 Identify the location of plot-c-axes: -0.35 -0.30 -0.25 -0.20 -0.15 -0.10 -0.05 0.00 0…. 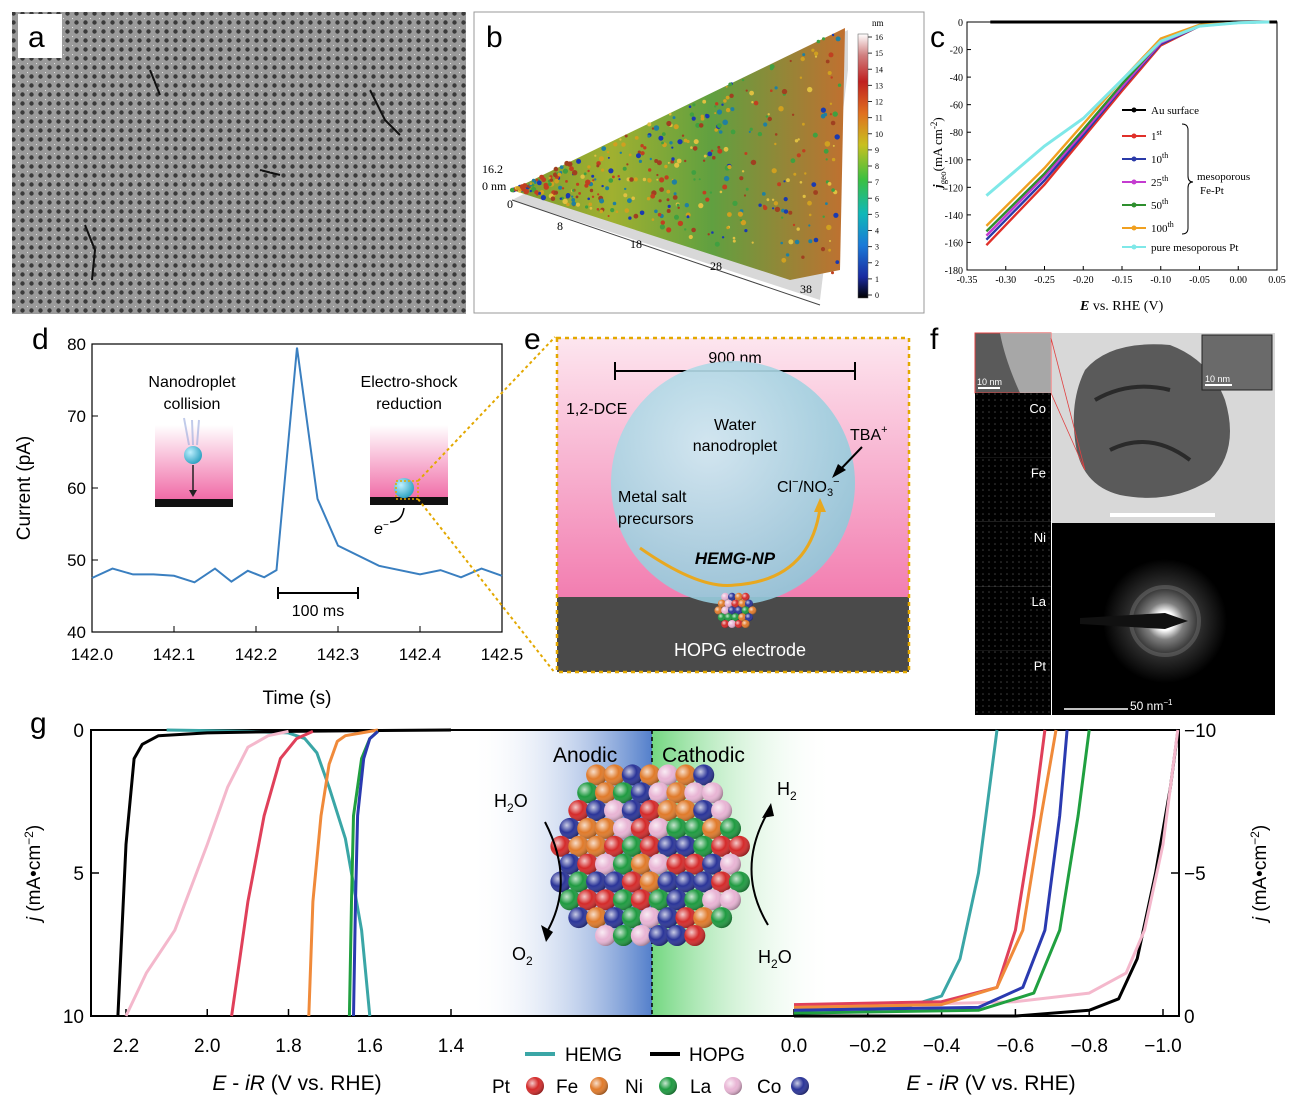
(1115, 152).